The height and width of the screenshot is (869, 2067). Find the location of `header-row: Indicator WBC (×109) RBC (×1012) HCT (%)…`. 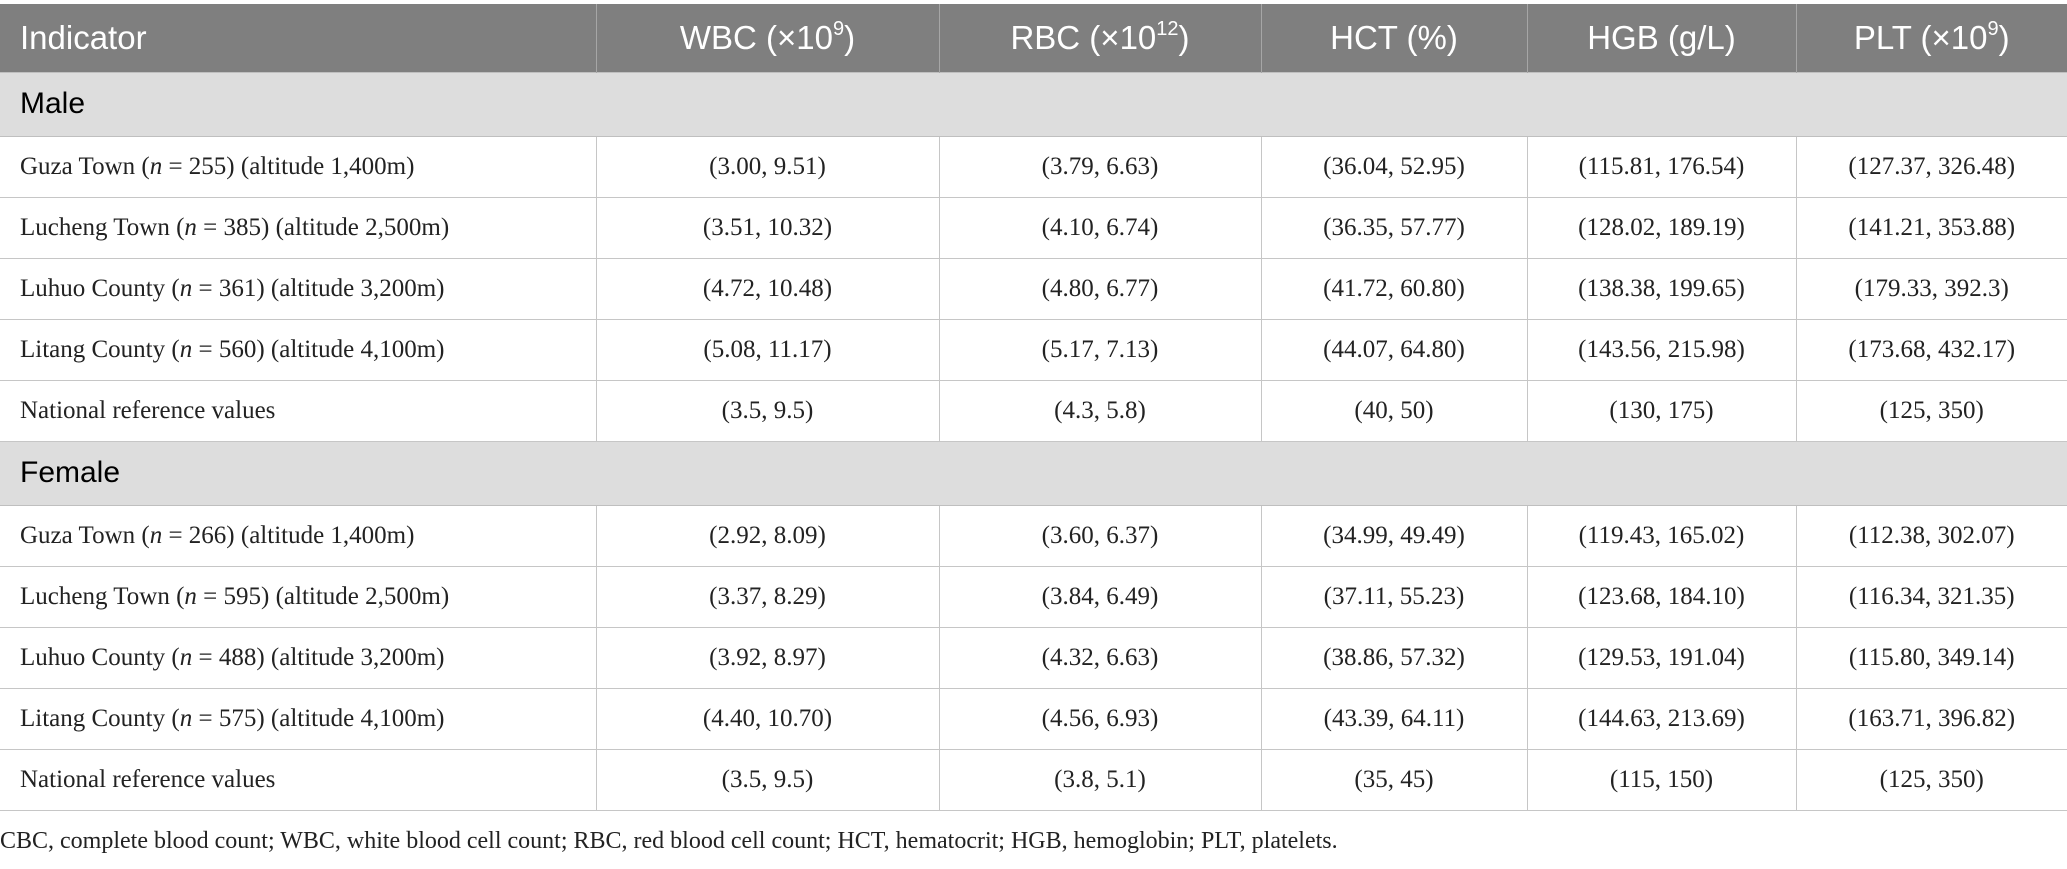

header-row: Indicator WBC (×109) RBC (×1012) HCT (%)… is located at coordinates (1033, 38).